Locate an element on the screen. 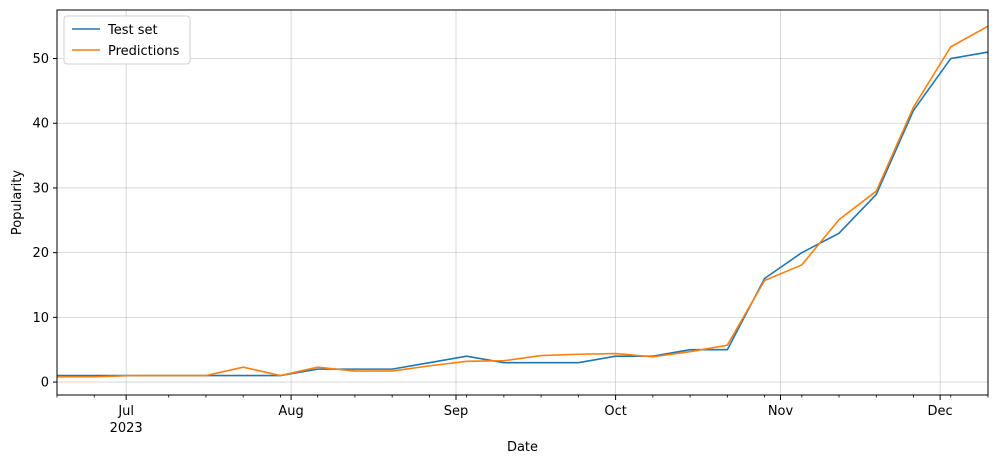 The image size is (996, 464). x-tick-label: Sep is located at coordinates (456, 411).